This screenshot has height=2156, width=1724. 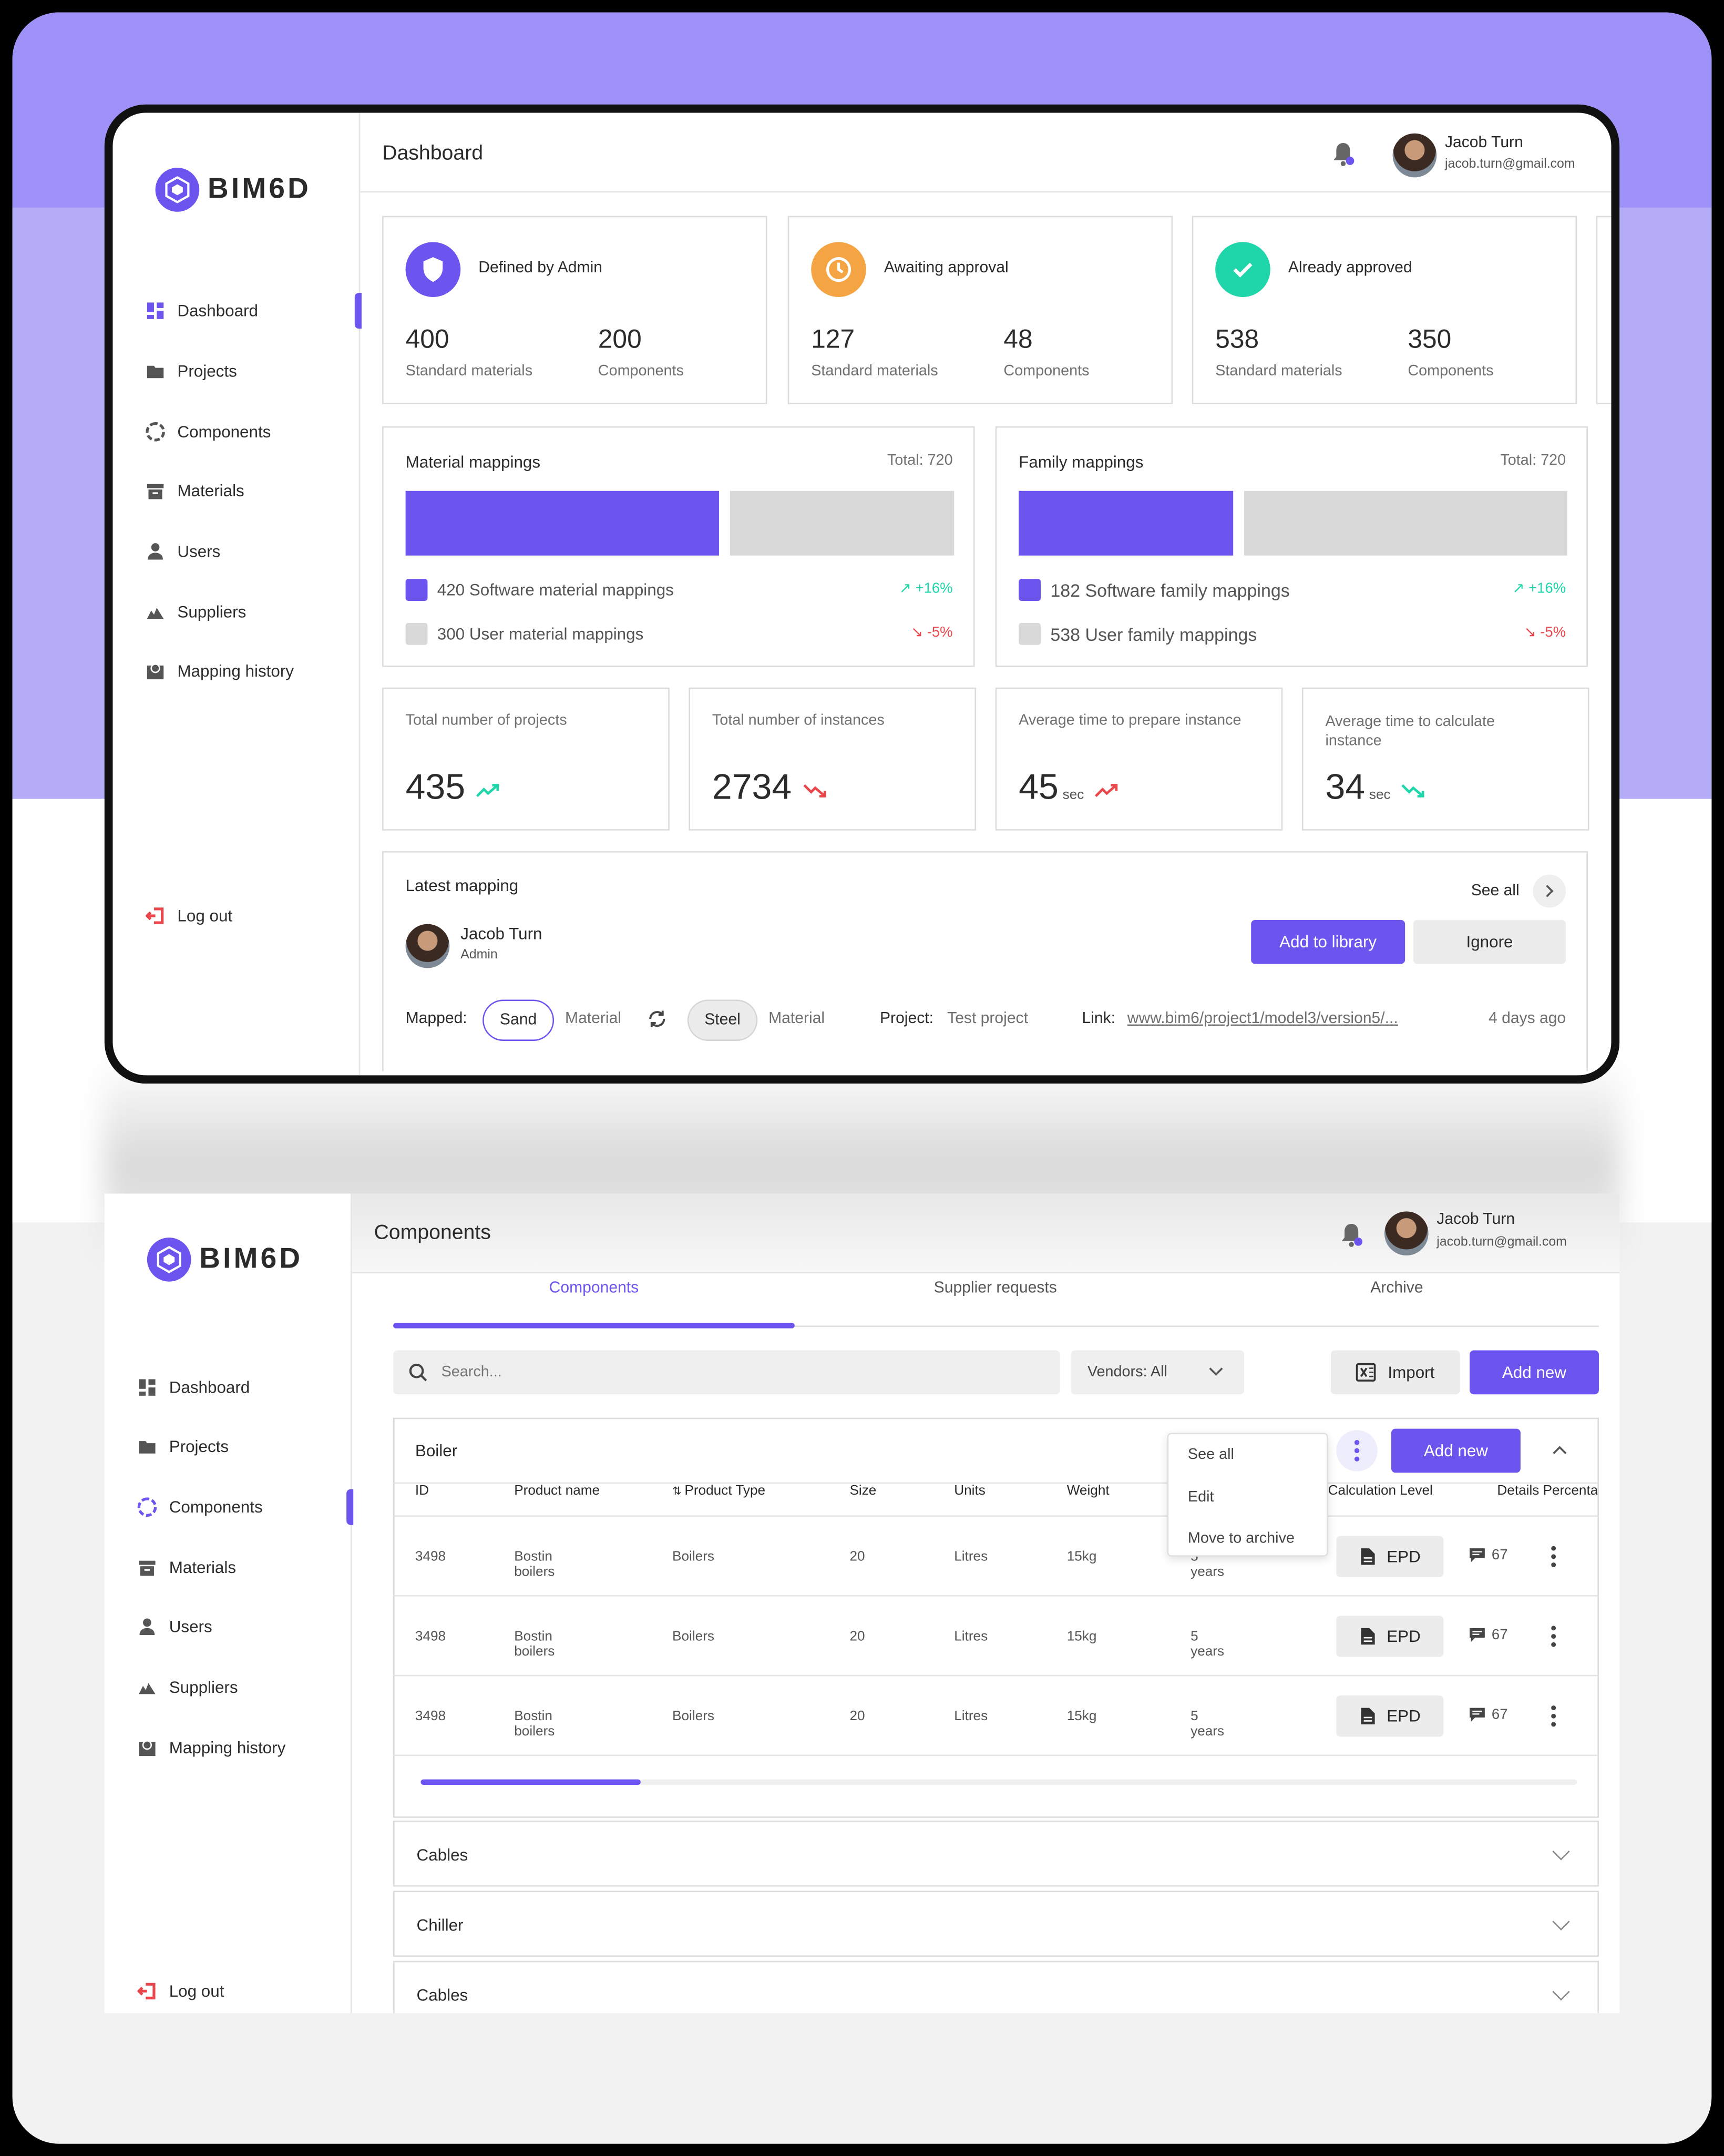 What do you see at coordinates (730, 1373) in the screenshot?
I see `search-input` at bounding box center [730, 1373].